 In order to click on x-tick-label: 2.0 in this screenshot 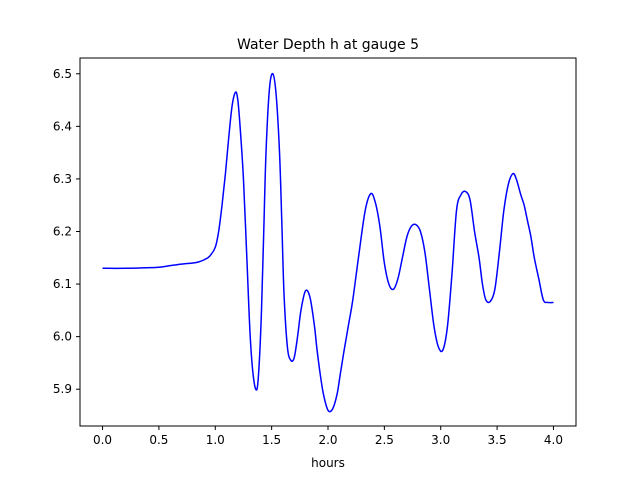, I will do `click(327, 440)`.